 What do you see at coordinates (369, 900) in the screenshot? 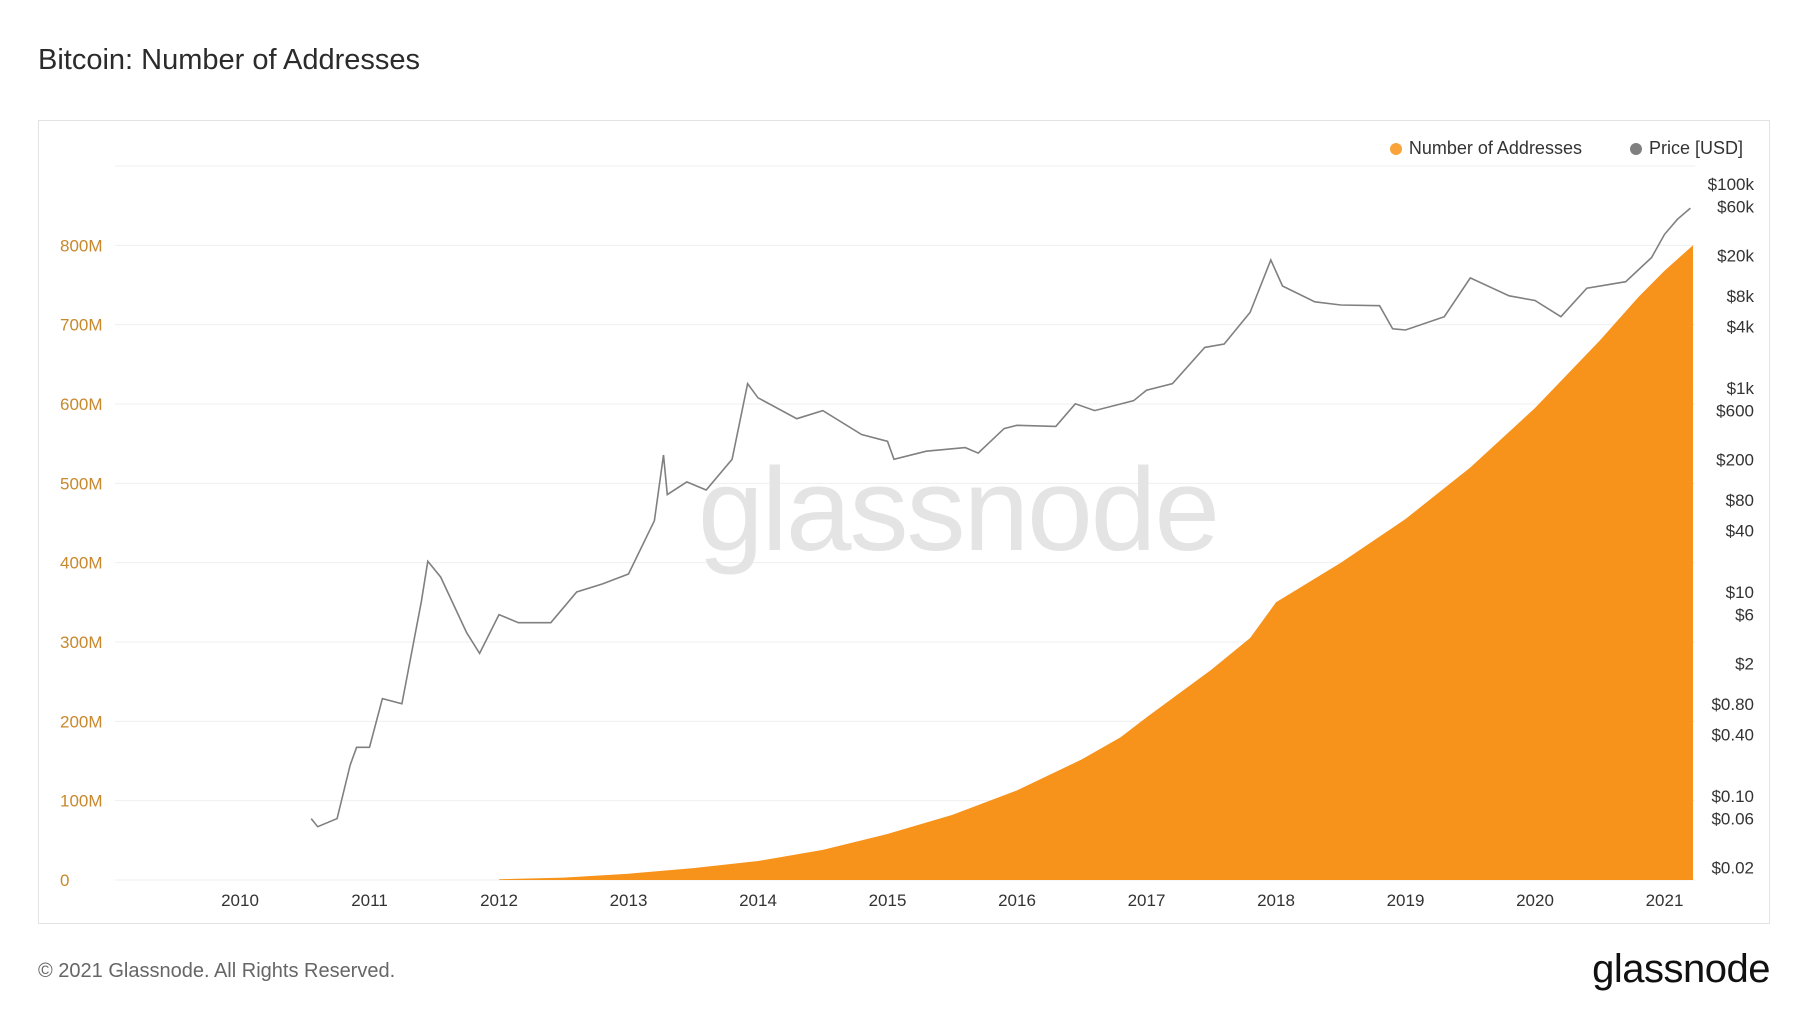
I see `x-tick-label: 2011` at bounding box center [369, 900].